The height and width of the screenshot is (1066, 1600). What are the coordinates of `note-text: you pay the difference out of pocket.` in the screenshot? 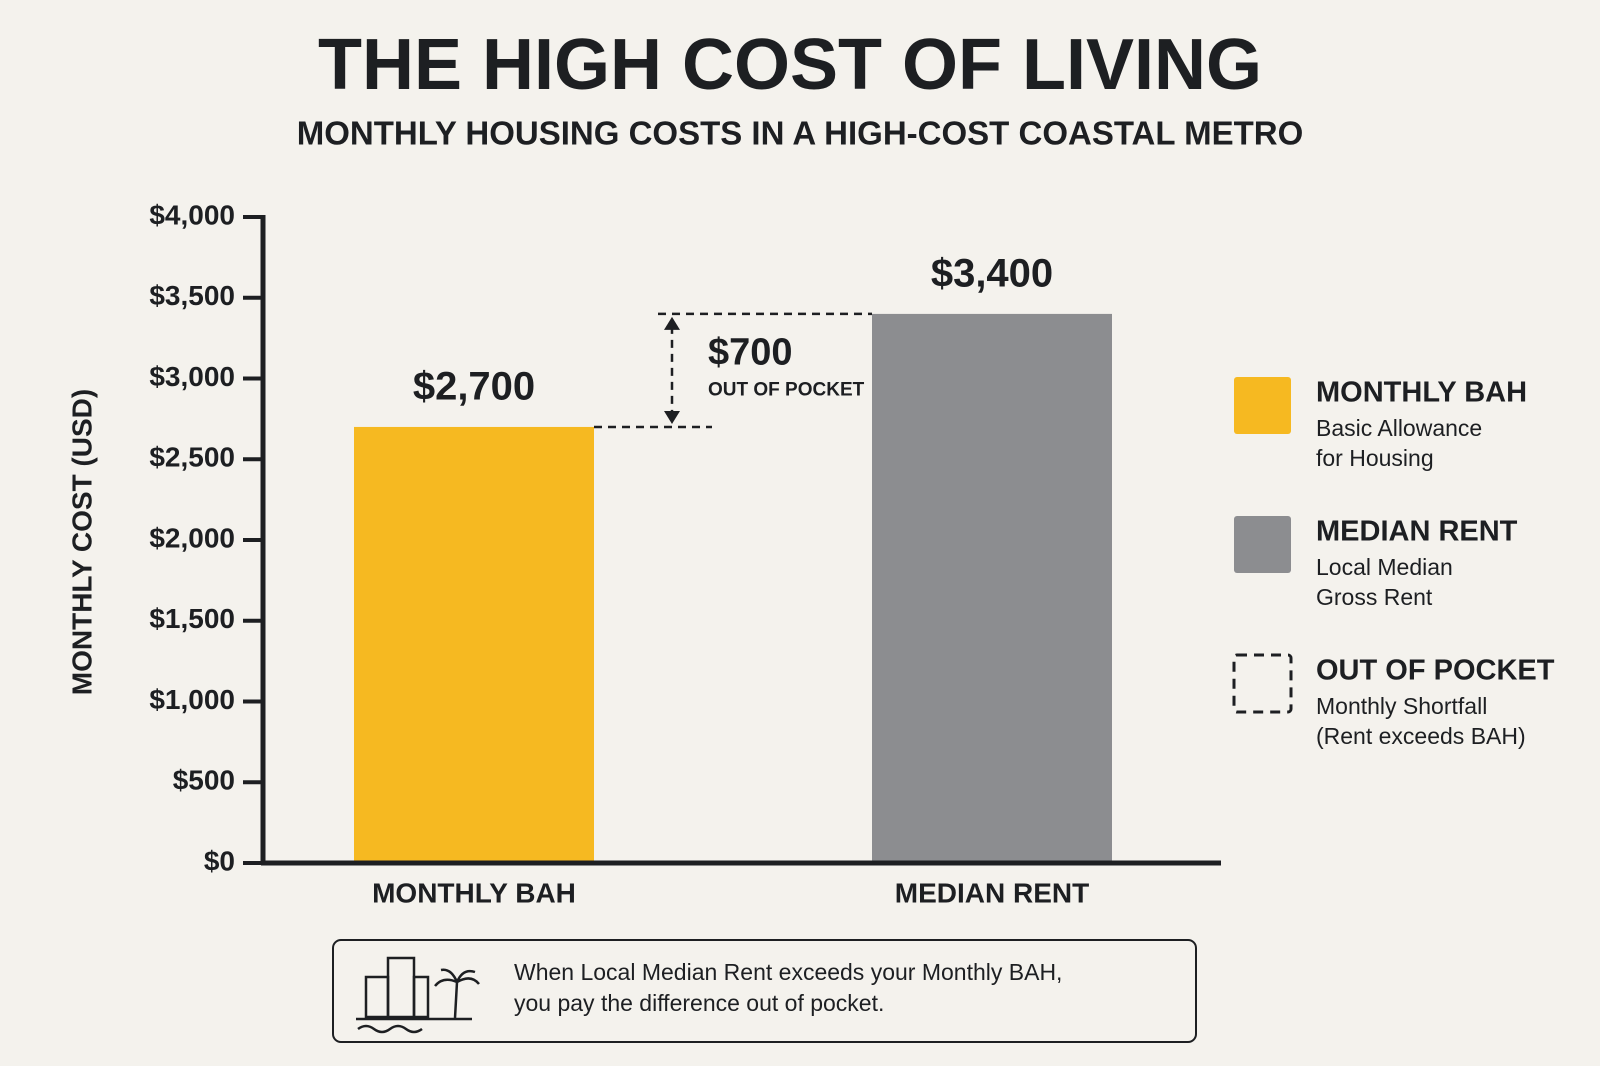 It's located at (699, 1003).